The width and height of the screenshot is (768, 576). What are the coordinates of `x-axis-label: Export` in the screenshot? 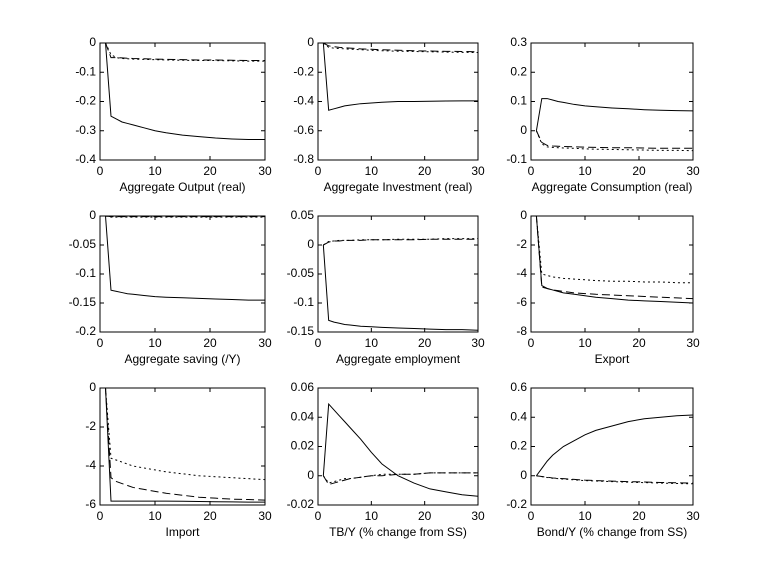 It's located at (612, 359).